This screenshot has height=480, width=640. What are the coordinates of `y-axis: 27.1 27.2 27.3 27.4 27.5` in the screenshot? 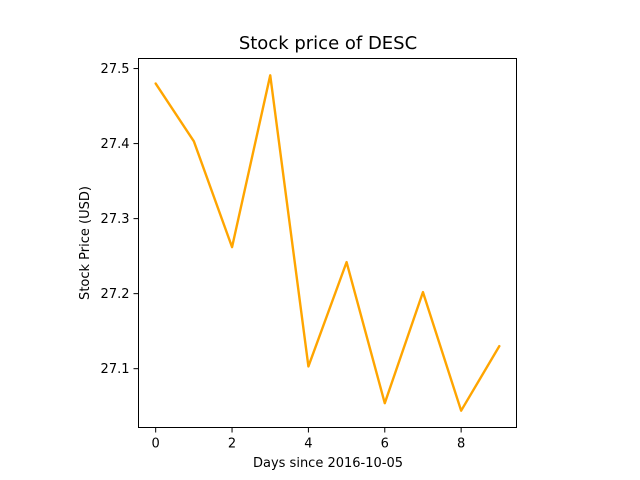 It's located at (120, 219).